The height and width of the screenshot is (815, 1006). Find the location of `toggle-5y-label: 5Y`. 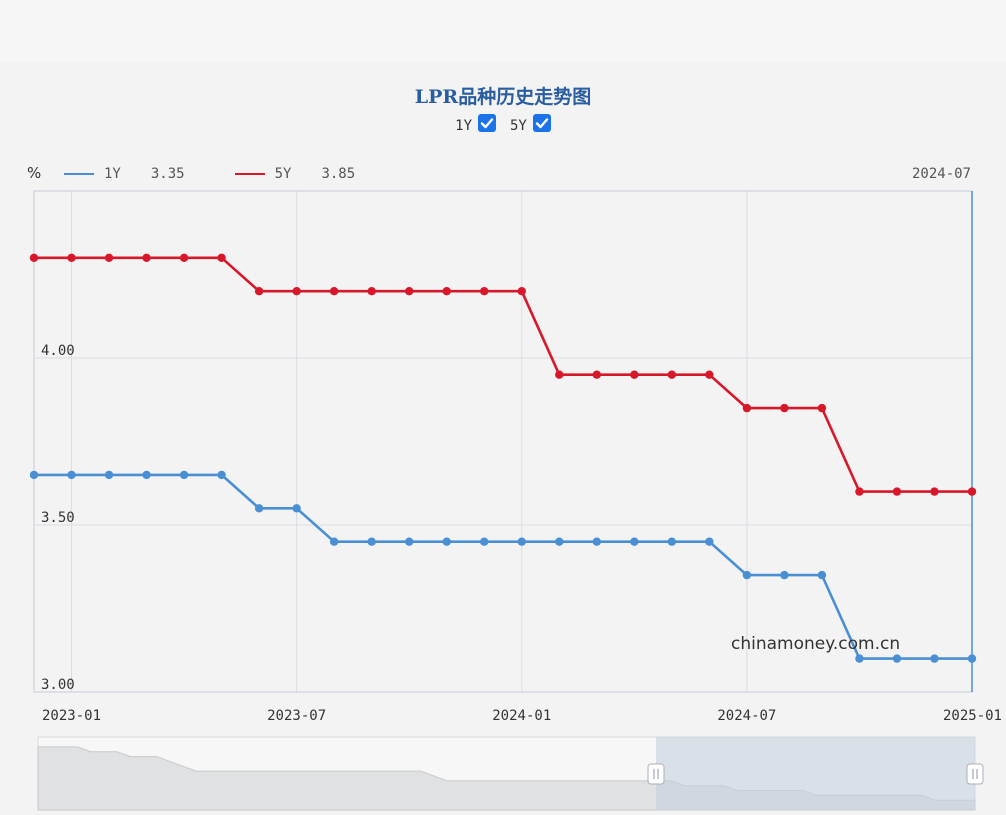

toggle-5y-label: 5Y is located at coordinates (518, 126).